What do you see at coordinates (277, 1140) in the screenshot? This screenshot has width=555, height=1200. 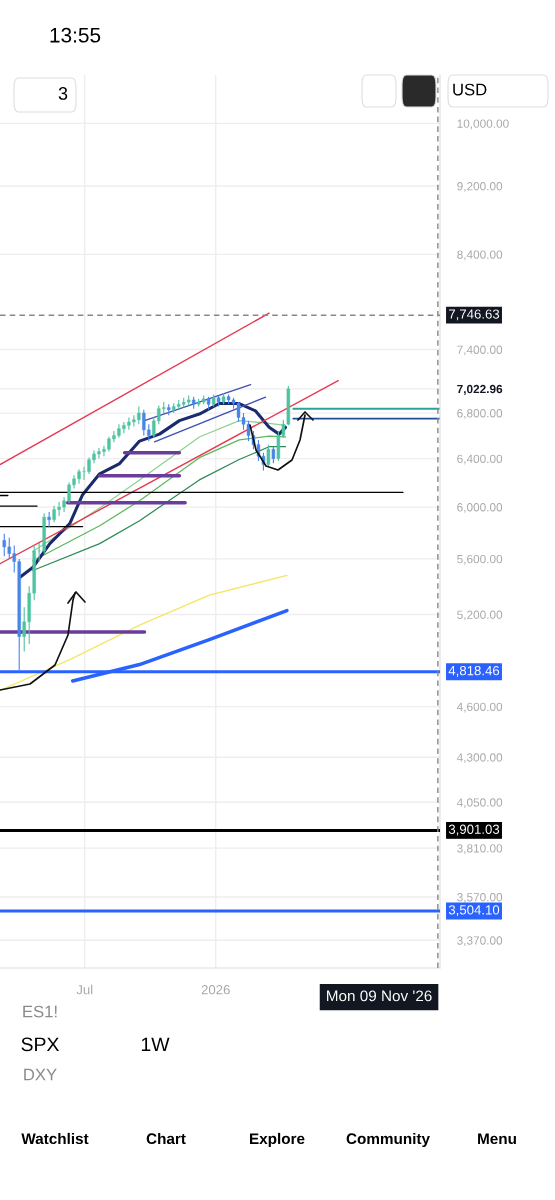 I see `text: Explore` at bounding box center [277, 1140].